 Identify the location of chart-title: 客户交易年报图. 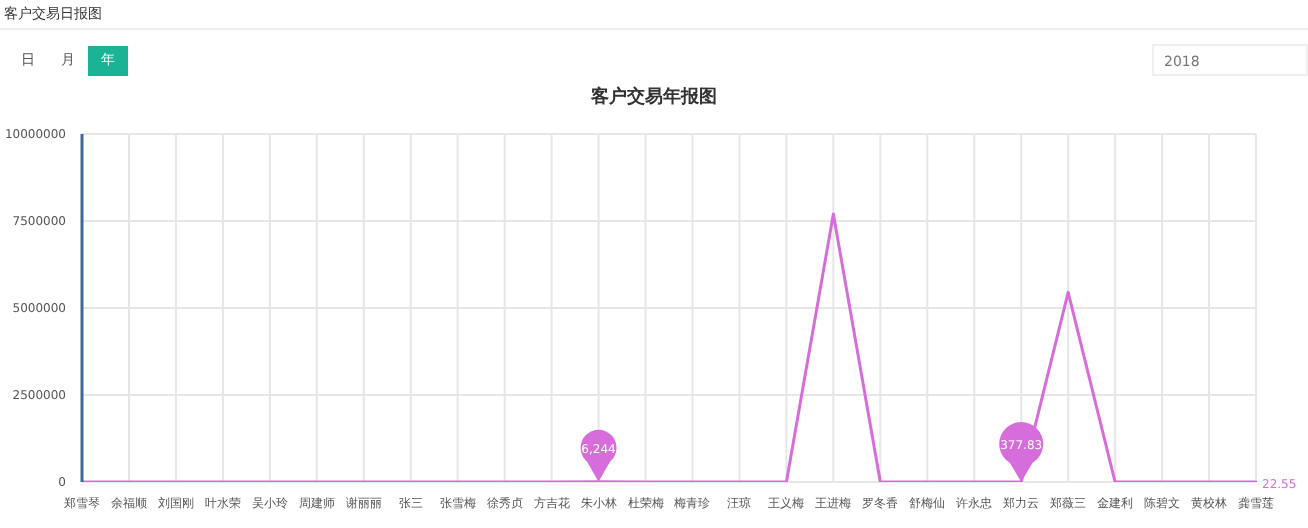
(654, 97).